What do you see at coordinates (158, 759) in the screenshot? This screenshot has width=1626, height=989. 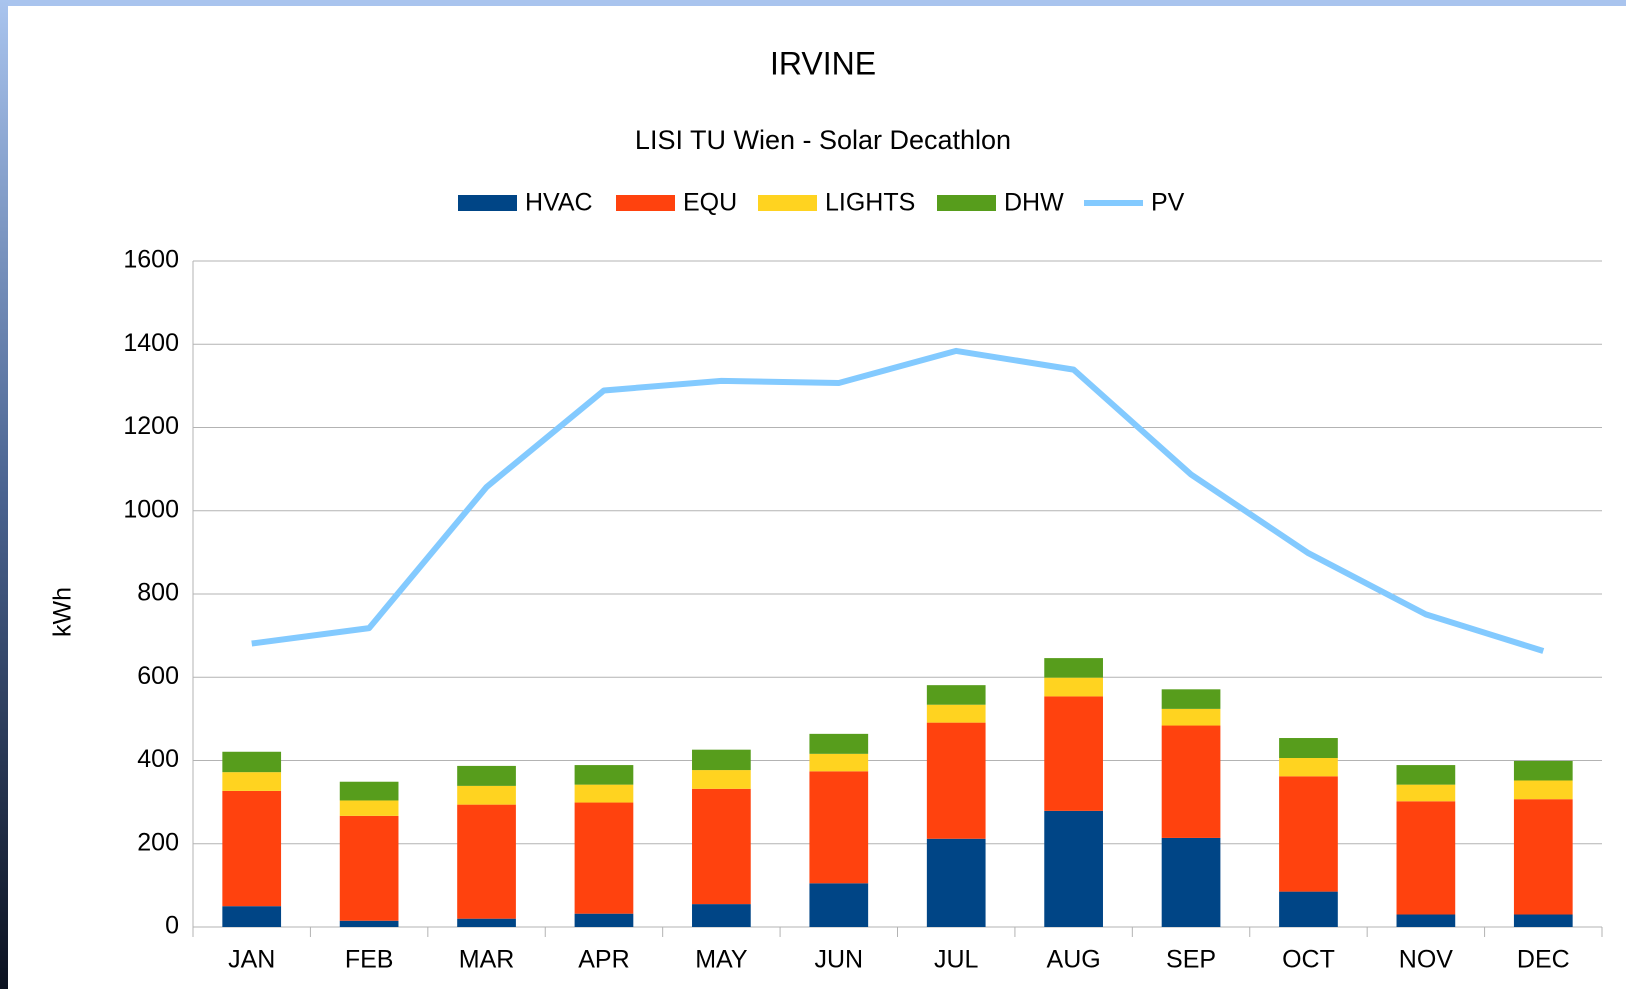 I see `y-tick-label: 400` at bounding box center [158, 759].